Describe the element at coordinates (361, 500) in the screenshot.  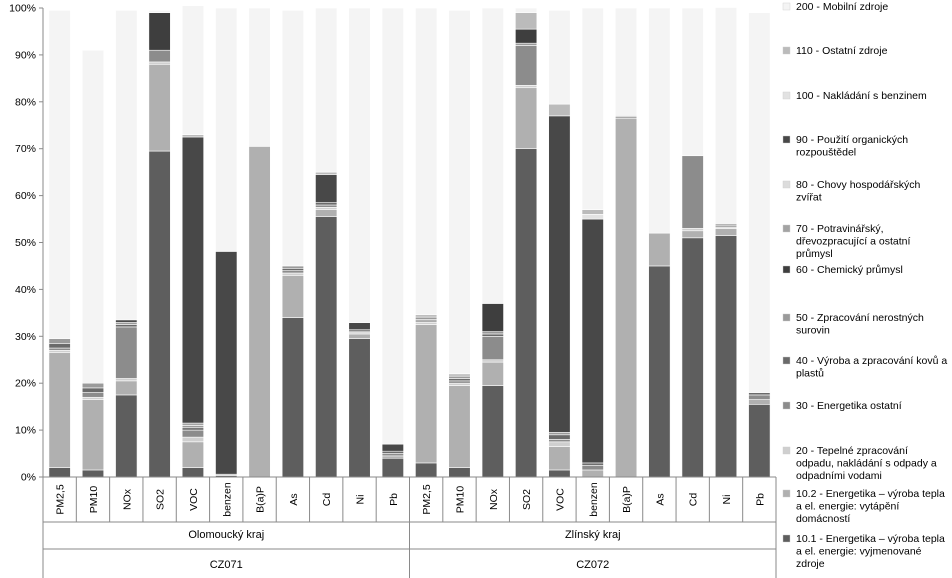
I see `x-tick-label: Ni` at that location.